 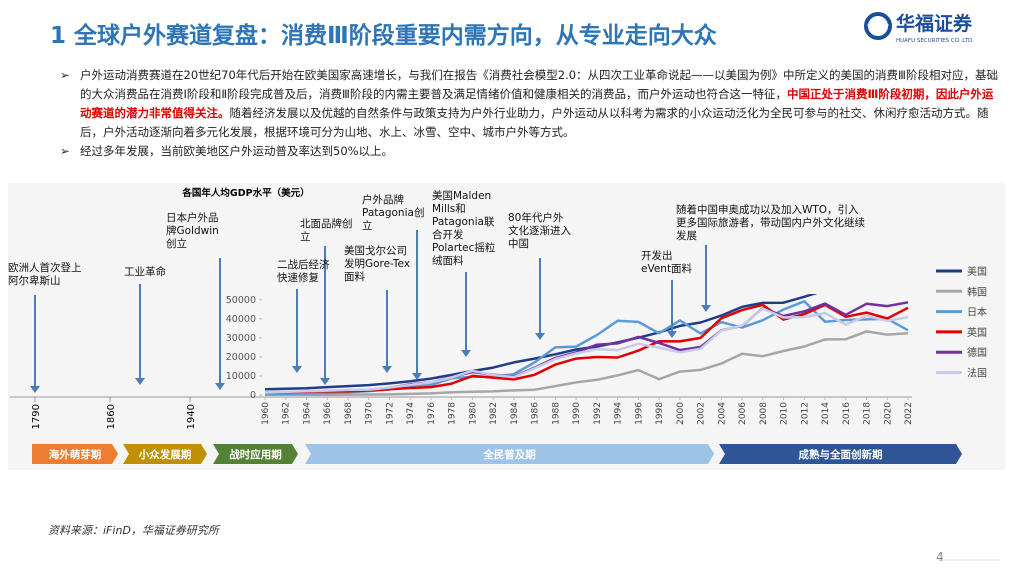 I want to click on event-label: 开发出eVent面料, so click(x=667, y=262).